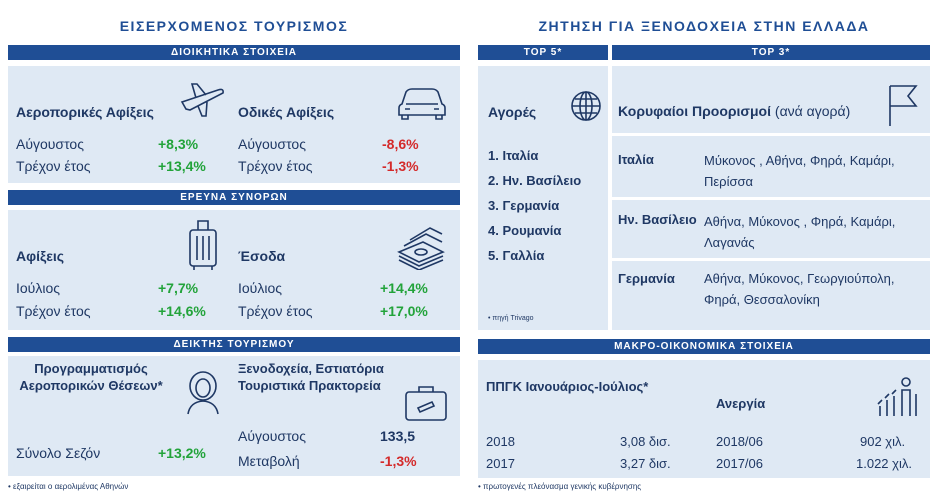 The height and width of the screenshot is (497, 937). Describe the element at coordinates (85, 112) in the screenshot. I see `air-arrivals-heading: Αεροπορικές Αφίξεις` at that location.